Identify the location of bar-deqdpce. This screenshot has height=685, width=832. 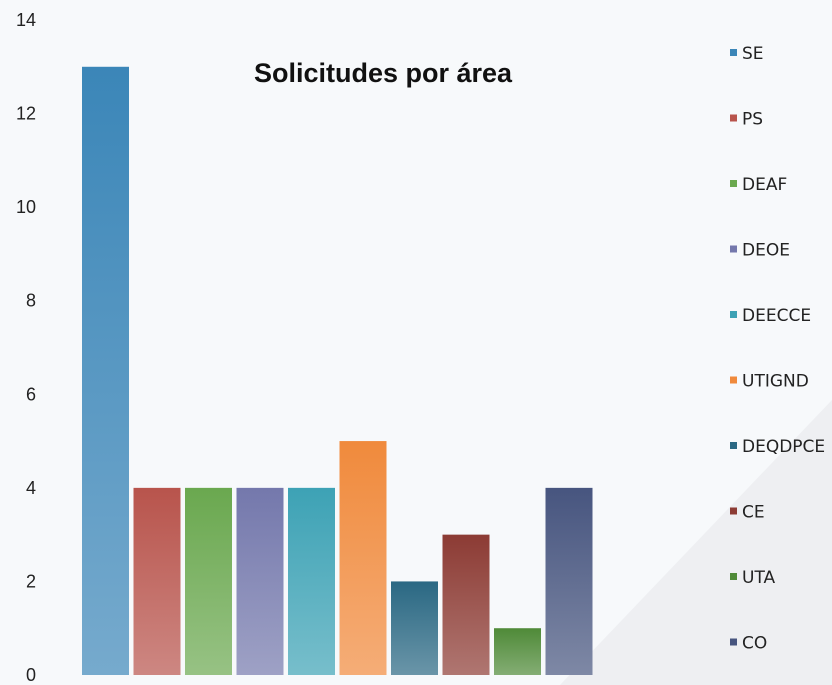
(414, 628).